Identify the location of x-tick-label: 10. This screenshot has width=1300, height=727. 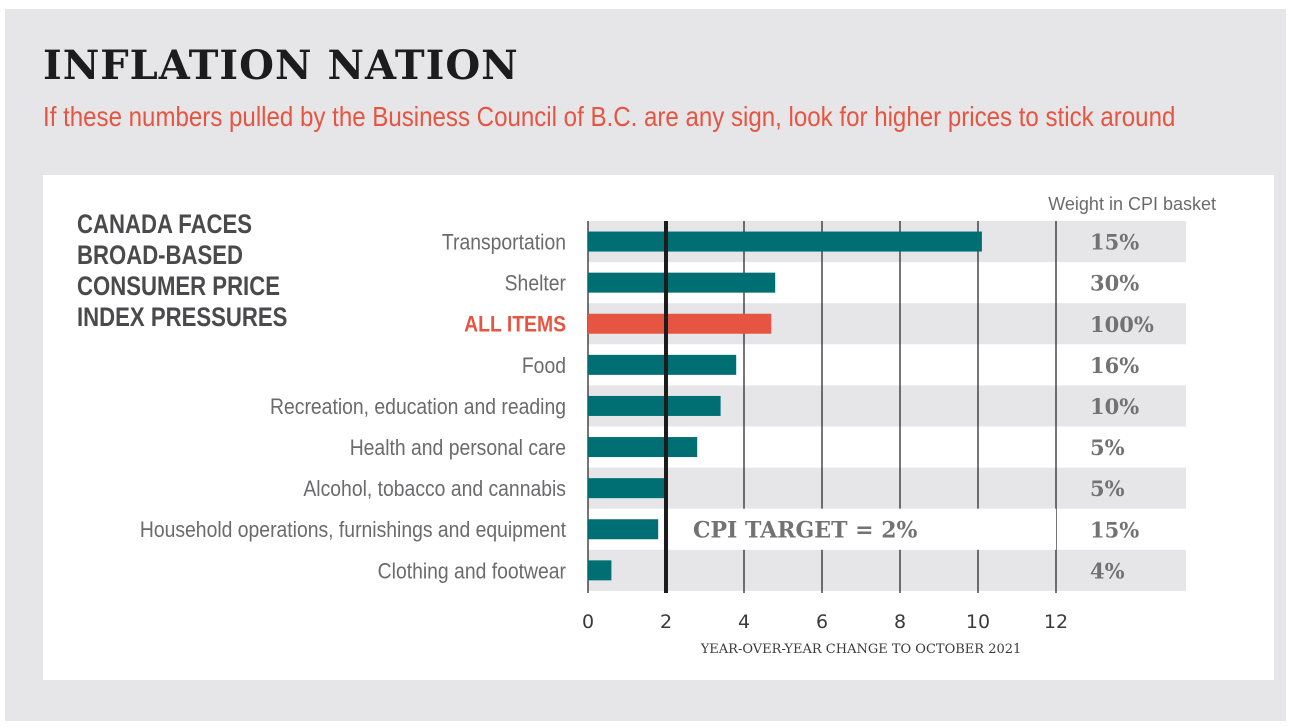
(978, 622).